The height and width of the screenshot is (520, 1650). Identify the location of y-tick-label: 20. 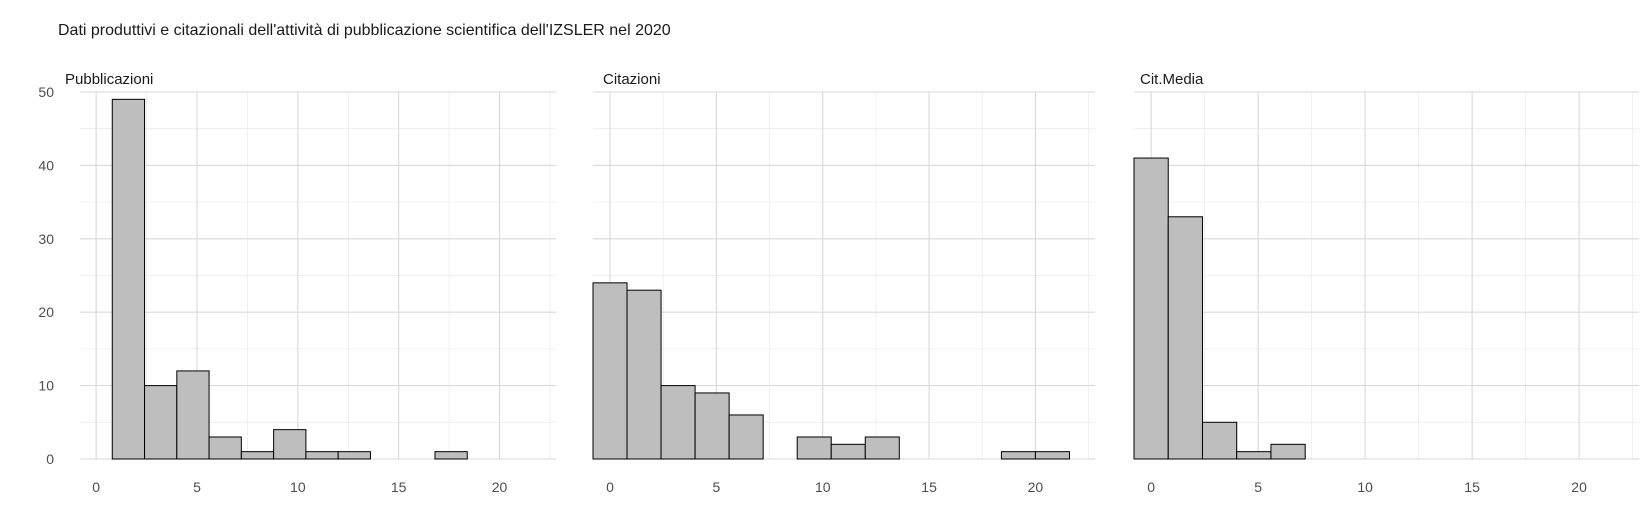
(46, 312).